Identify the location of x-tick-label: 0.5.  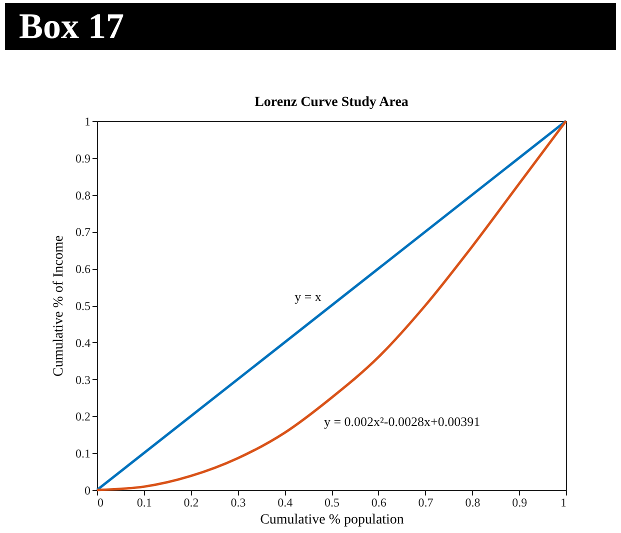
(332, 503).